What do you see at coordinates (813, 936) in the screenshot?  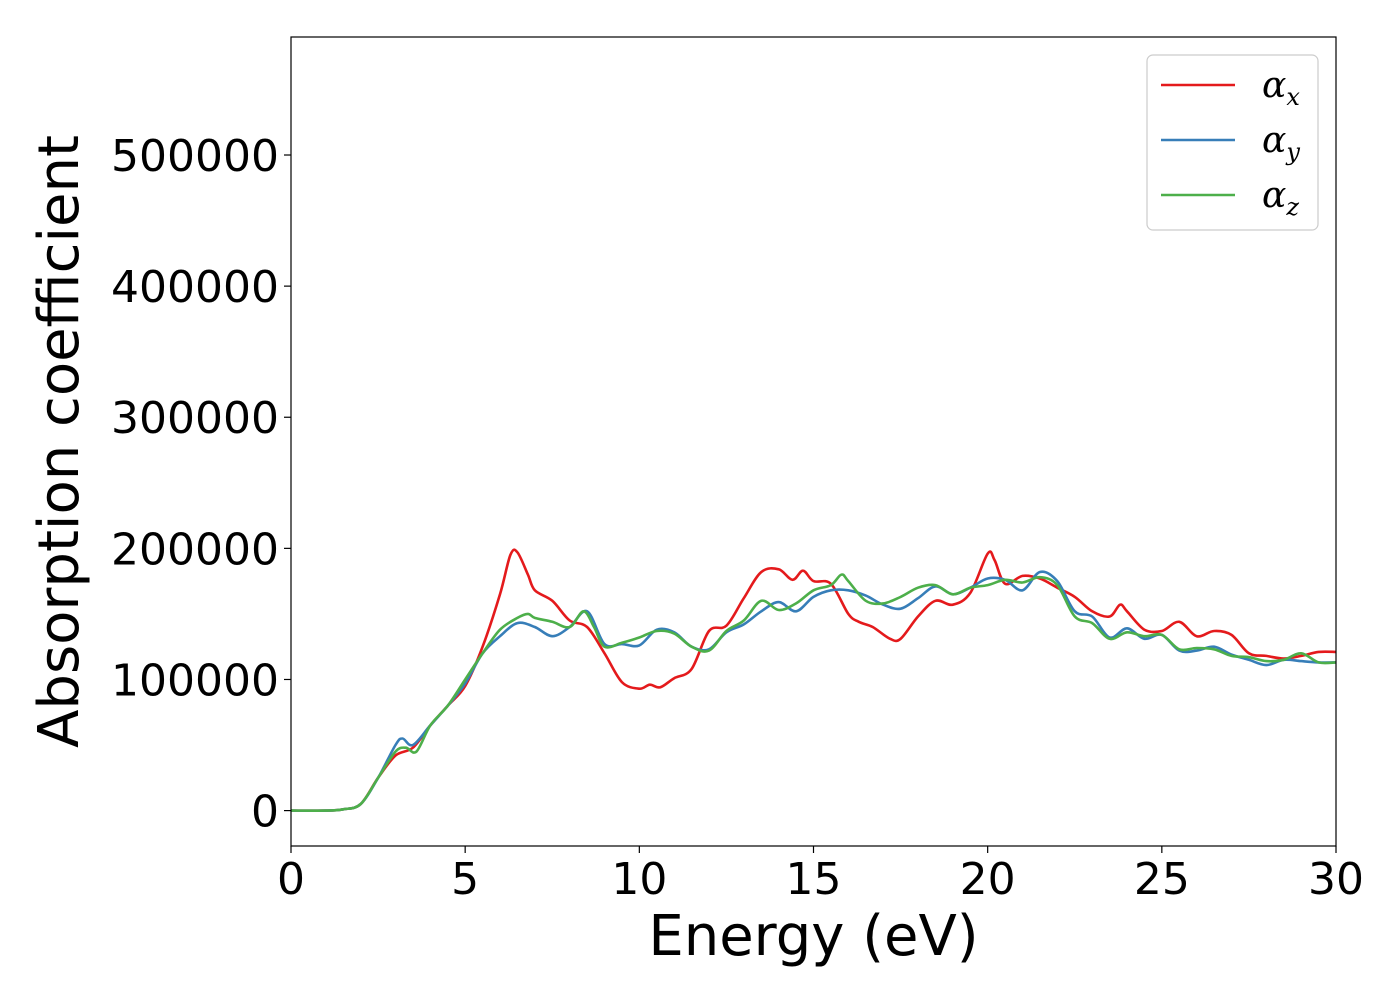 I see `x-axis-title: Energy (eV)` at bounding box center [813, 936].